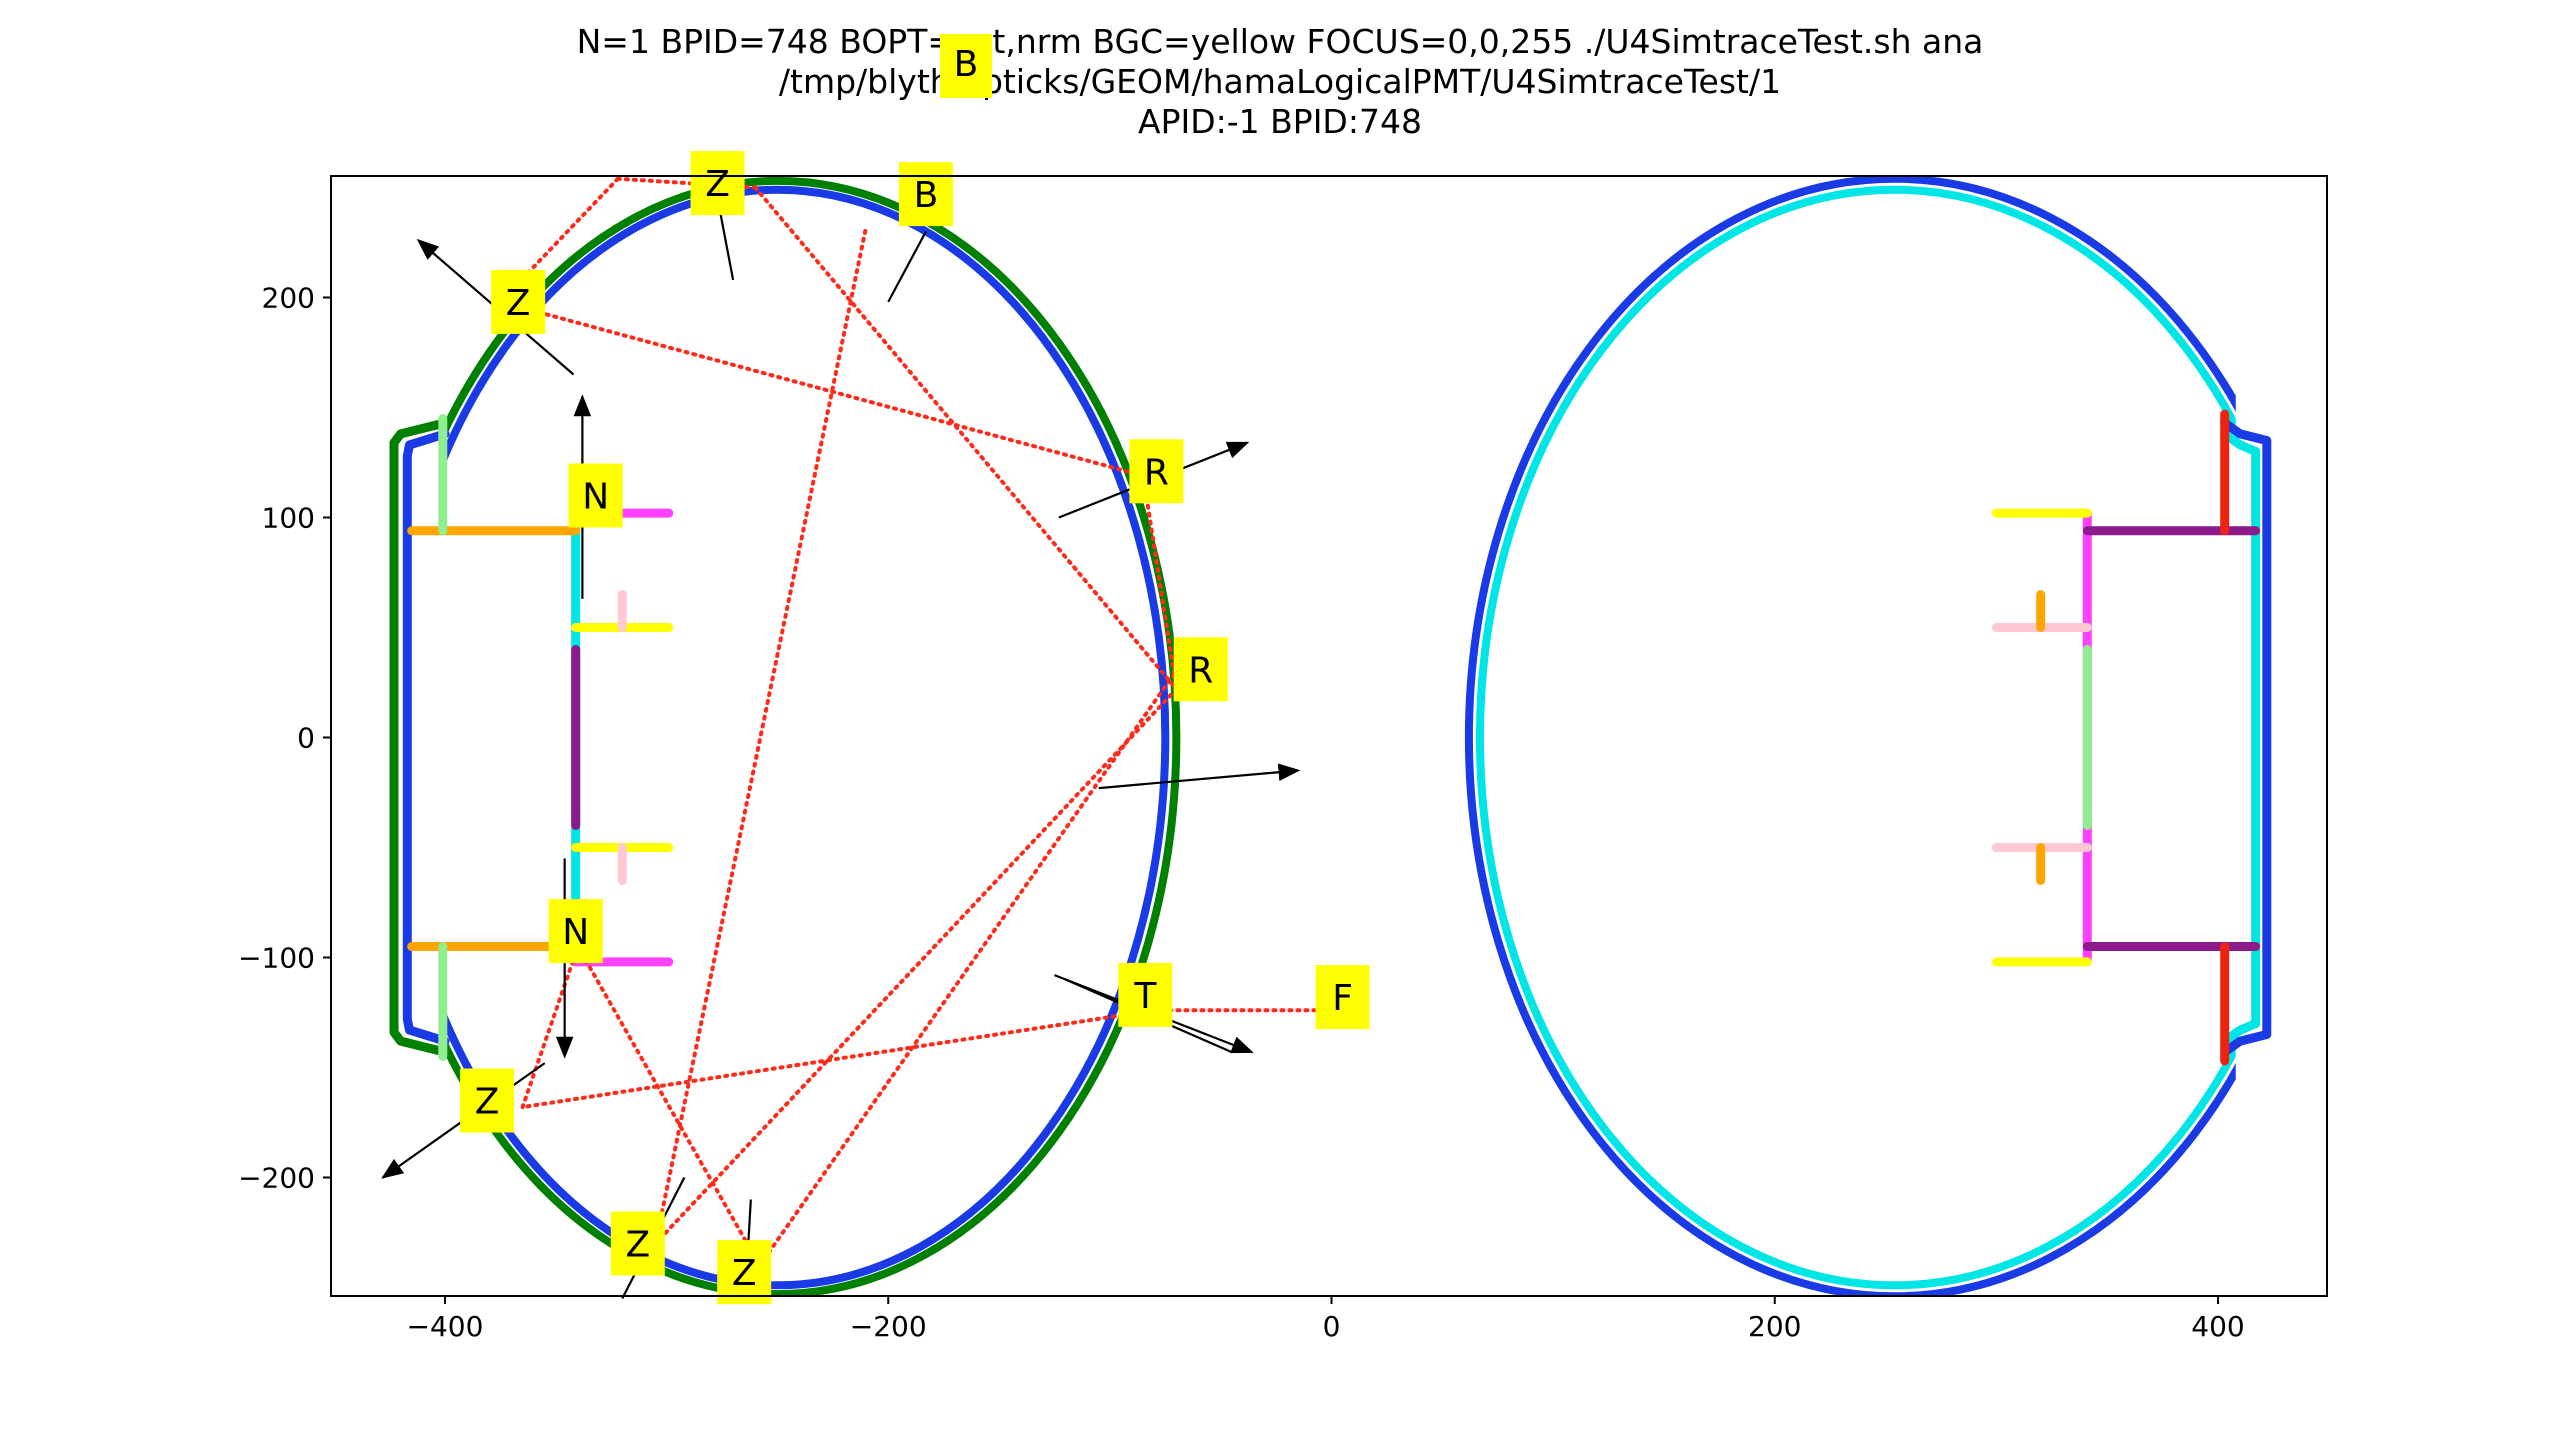 The width and height of the screenshot is (2560, 1438). What do you see at coordinates (1280, 121) in the screenshot?
I see `title-line-3: APID:-1 BPID:748` at bounding box center [1280, 121].